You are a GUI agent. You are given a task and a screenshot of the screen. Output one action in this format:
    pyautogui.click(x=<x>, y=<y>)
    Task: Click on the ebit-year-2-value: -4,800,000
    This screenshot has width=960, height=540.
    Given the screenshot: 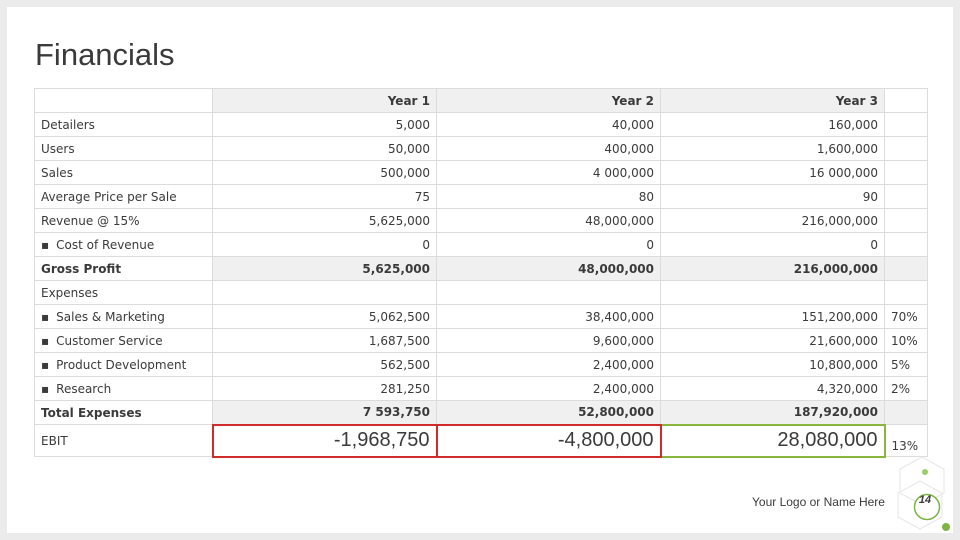 What is the action you would take?
    pyautogui.click(x=548, y=440)
    